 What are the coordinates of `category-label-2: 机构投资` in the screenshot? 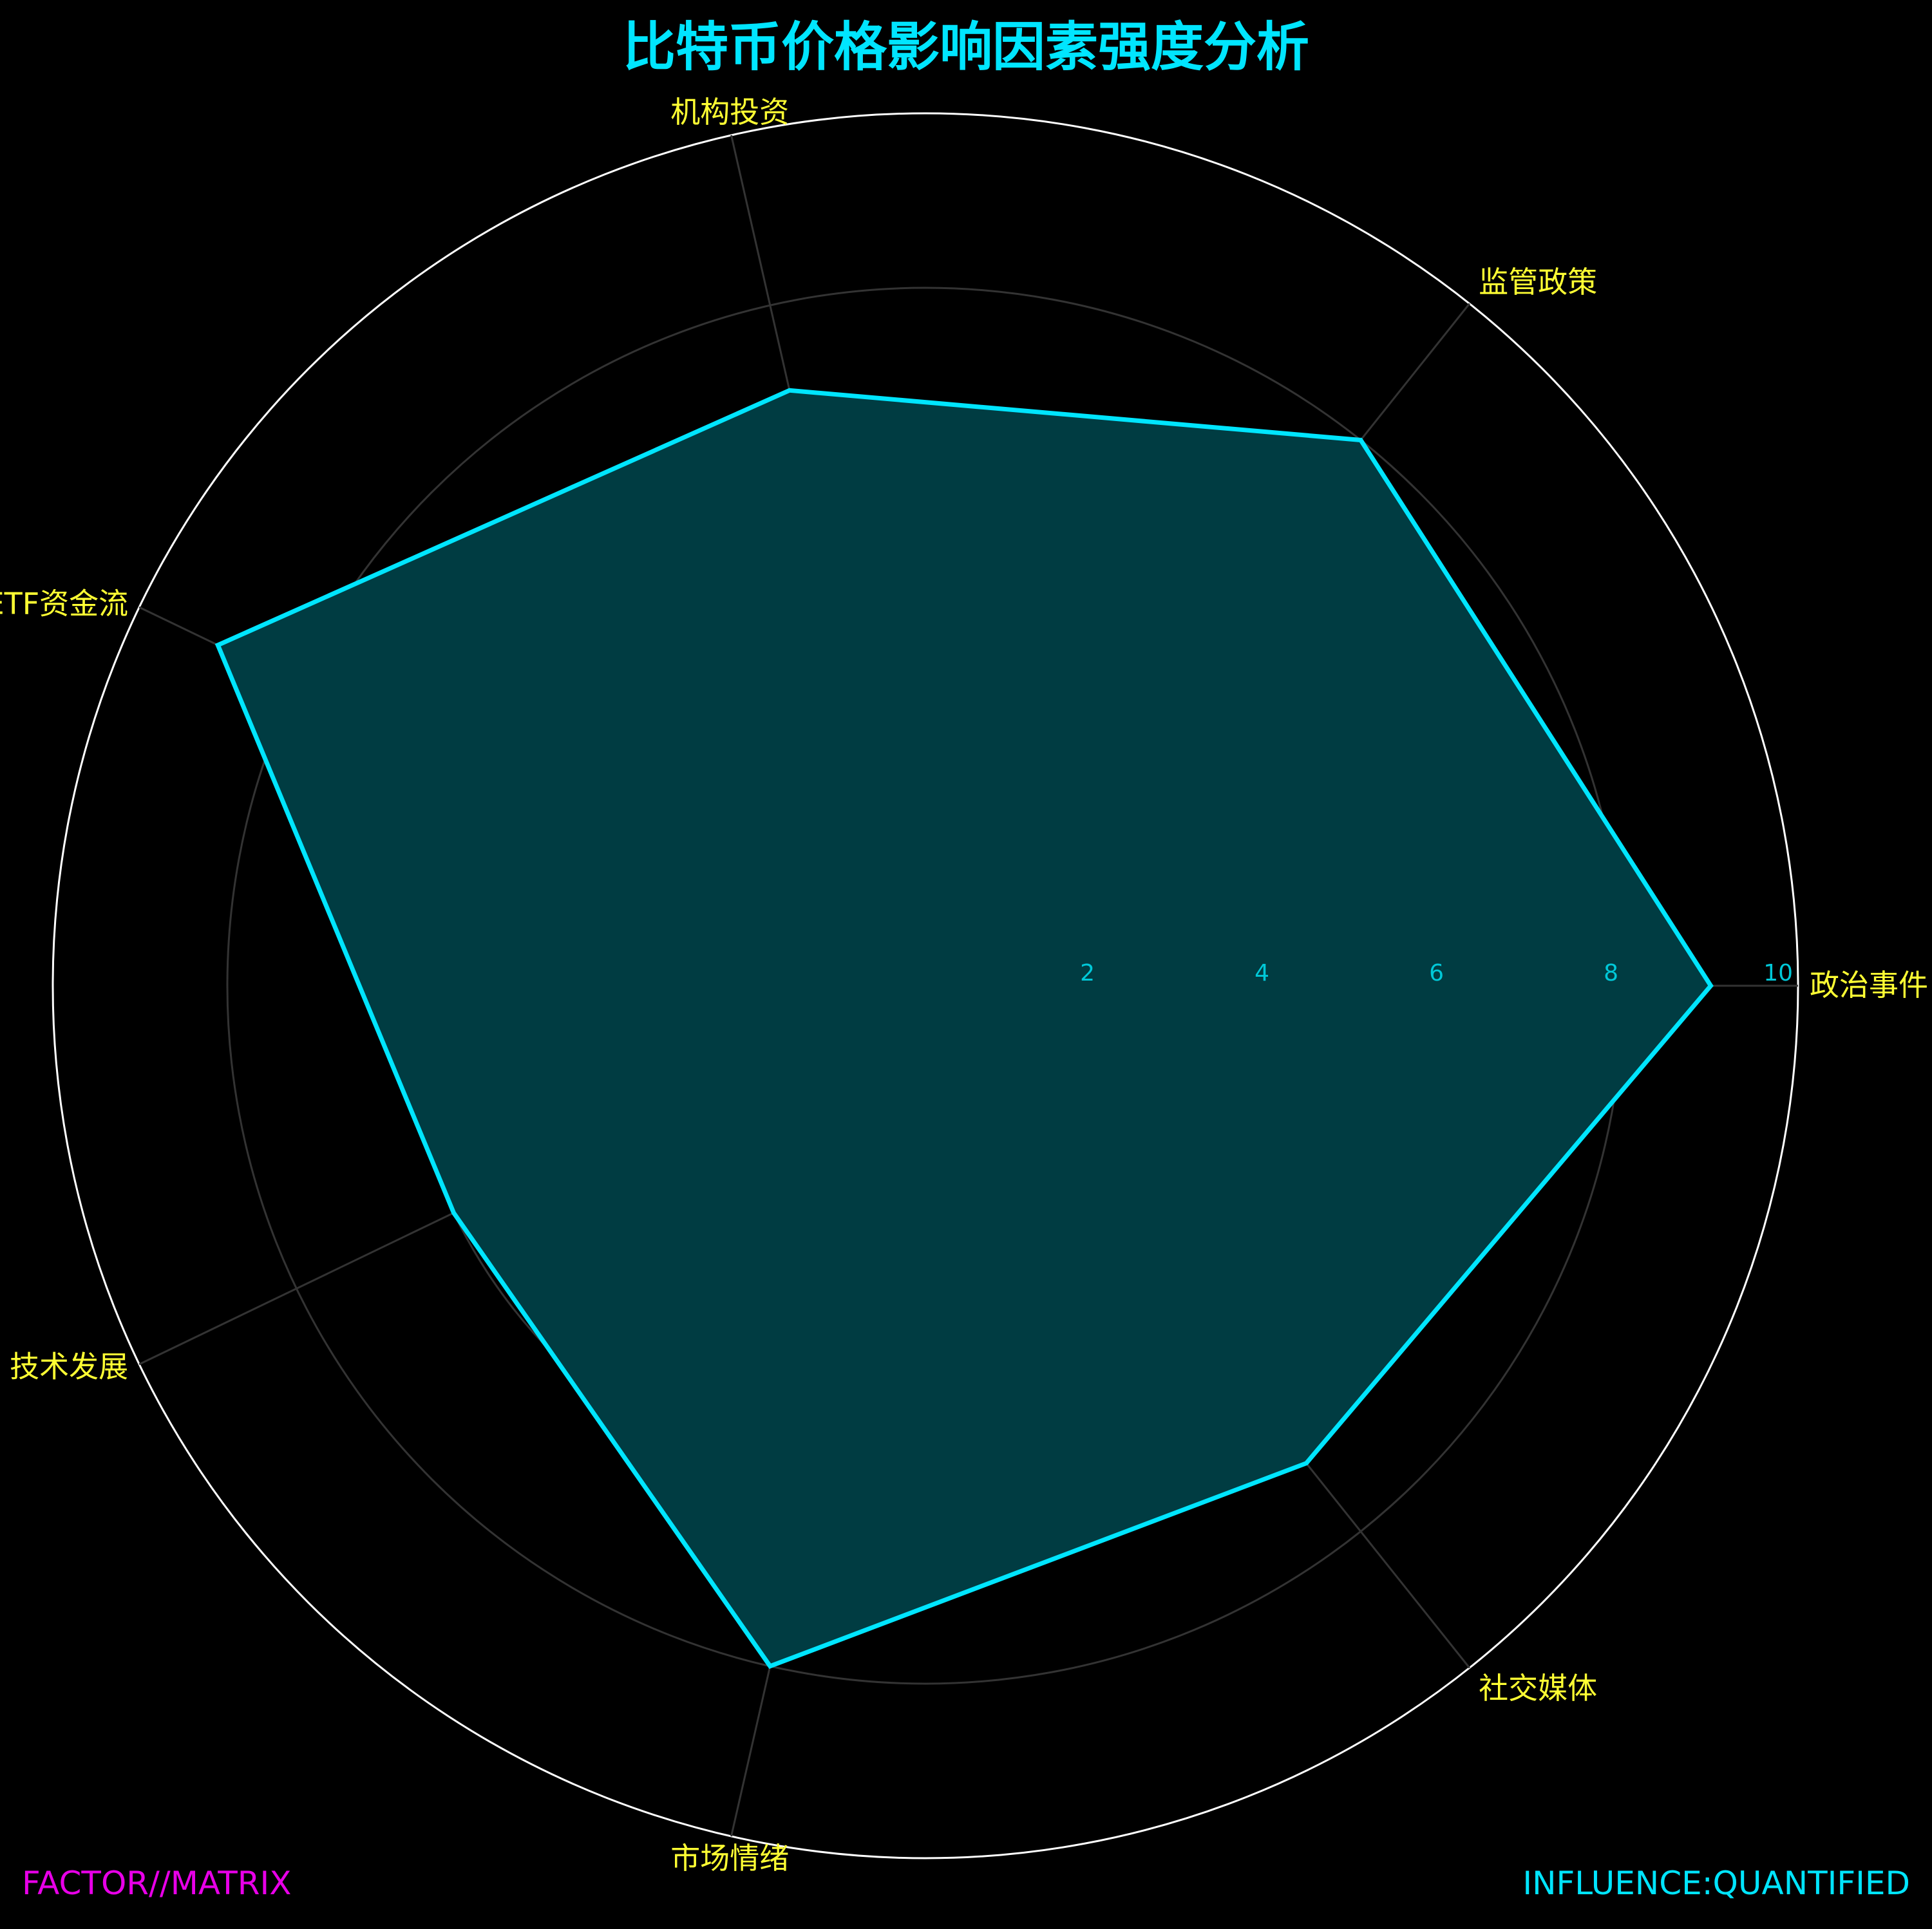 It's located at (729, 112).